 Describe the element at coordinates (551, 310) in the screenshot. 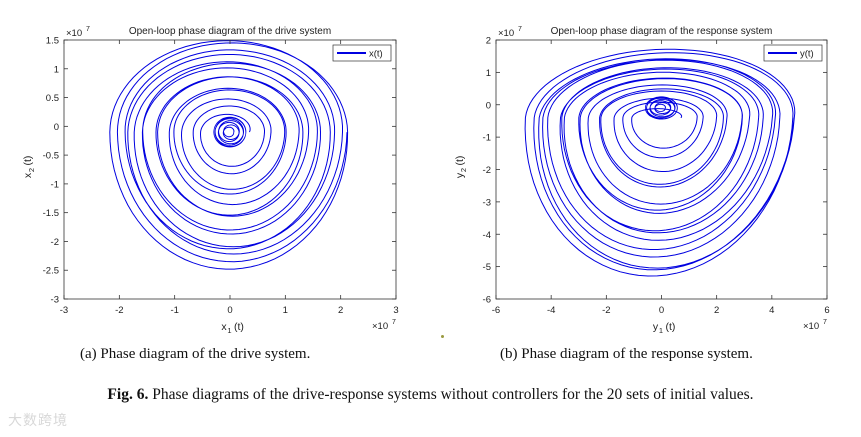

I see `x-tick-label: -4` at that location.